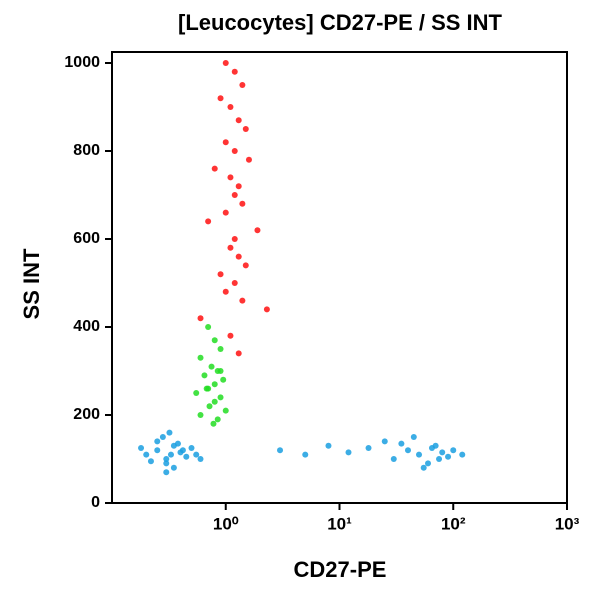 This screenshot has width=600, height=605. Describe the element at coordinates (82, 62) in the screenshot. I see `y-tick-label: 1000` at that location.